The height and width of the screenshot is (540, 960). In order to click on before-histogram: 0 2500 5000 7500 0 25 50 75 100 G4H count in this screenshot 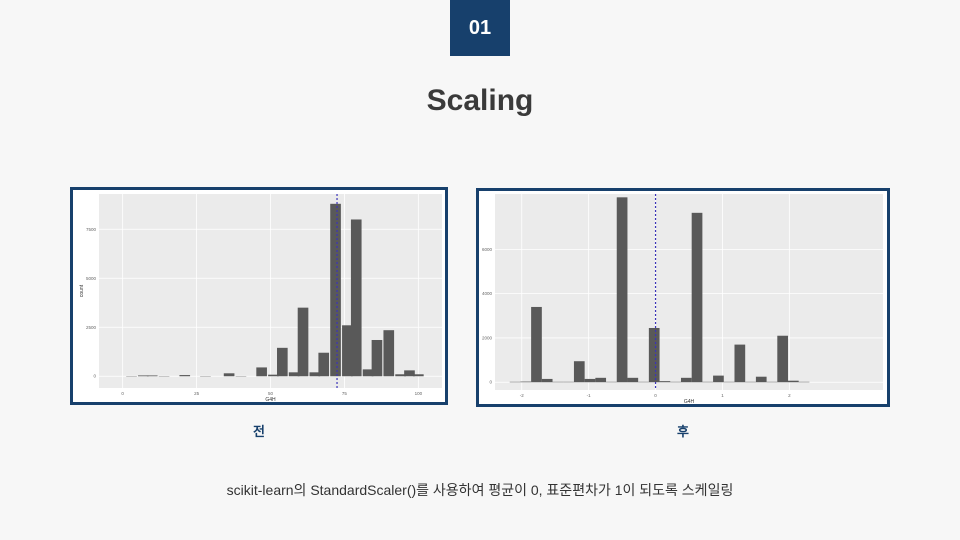, I will do `click(260, 298)`.